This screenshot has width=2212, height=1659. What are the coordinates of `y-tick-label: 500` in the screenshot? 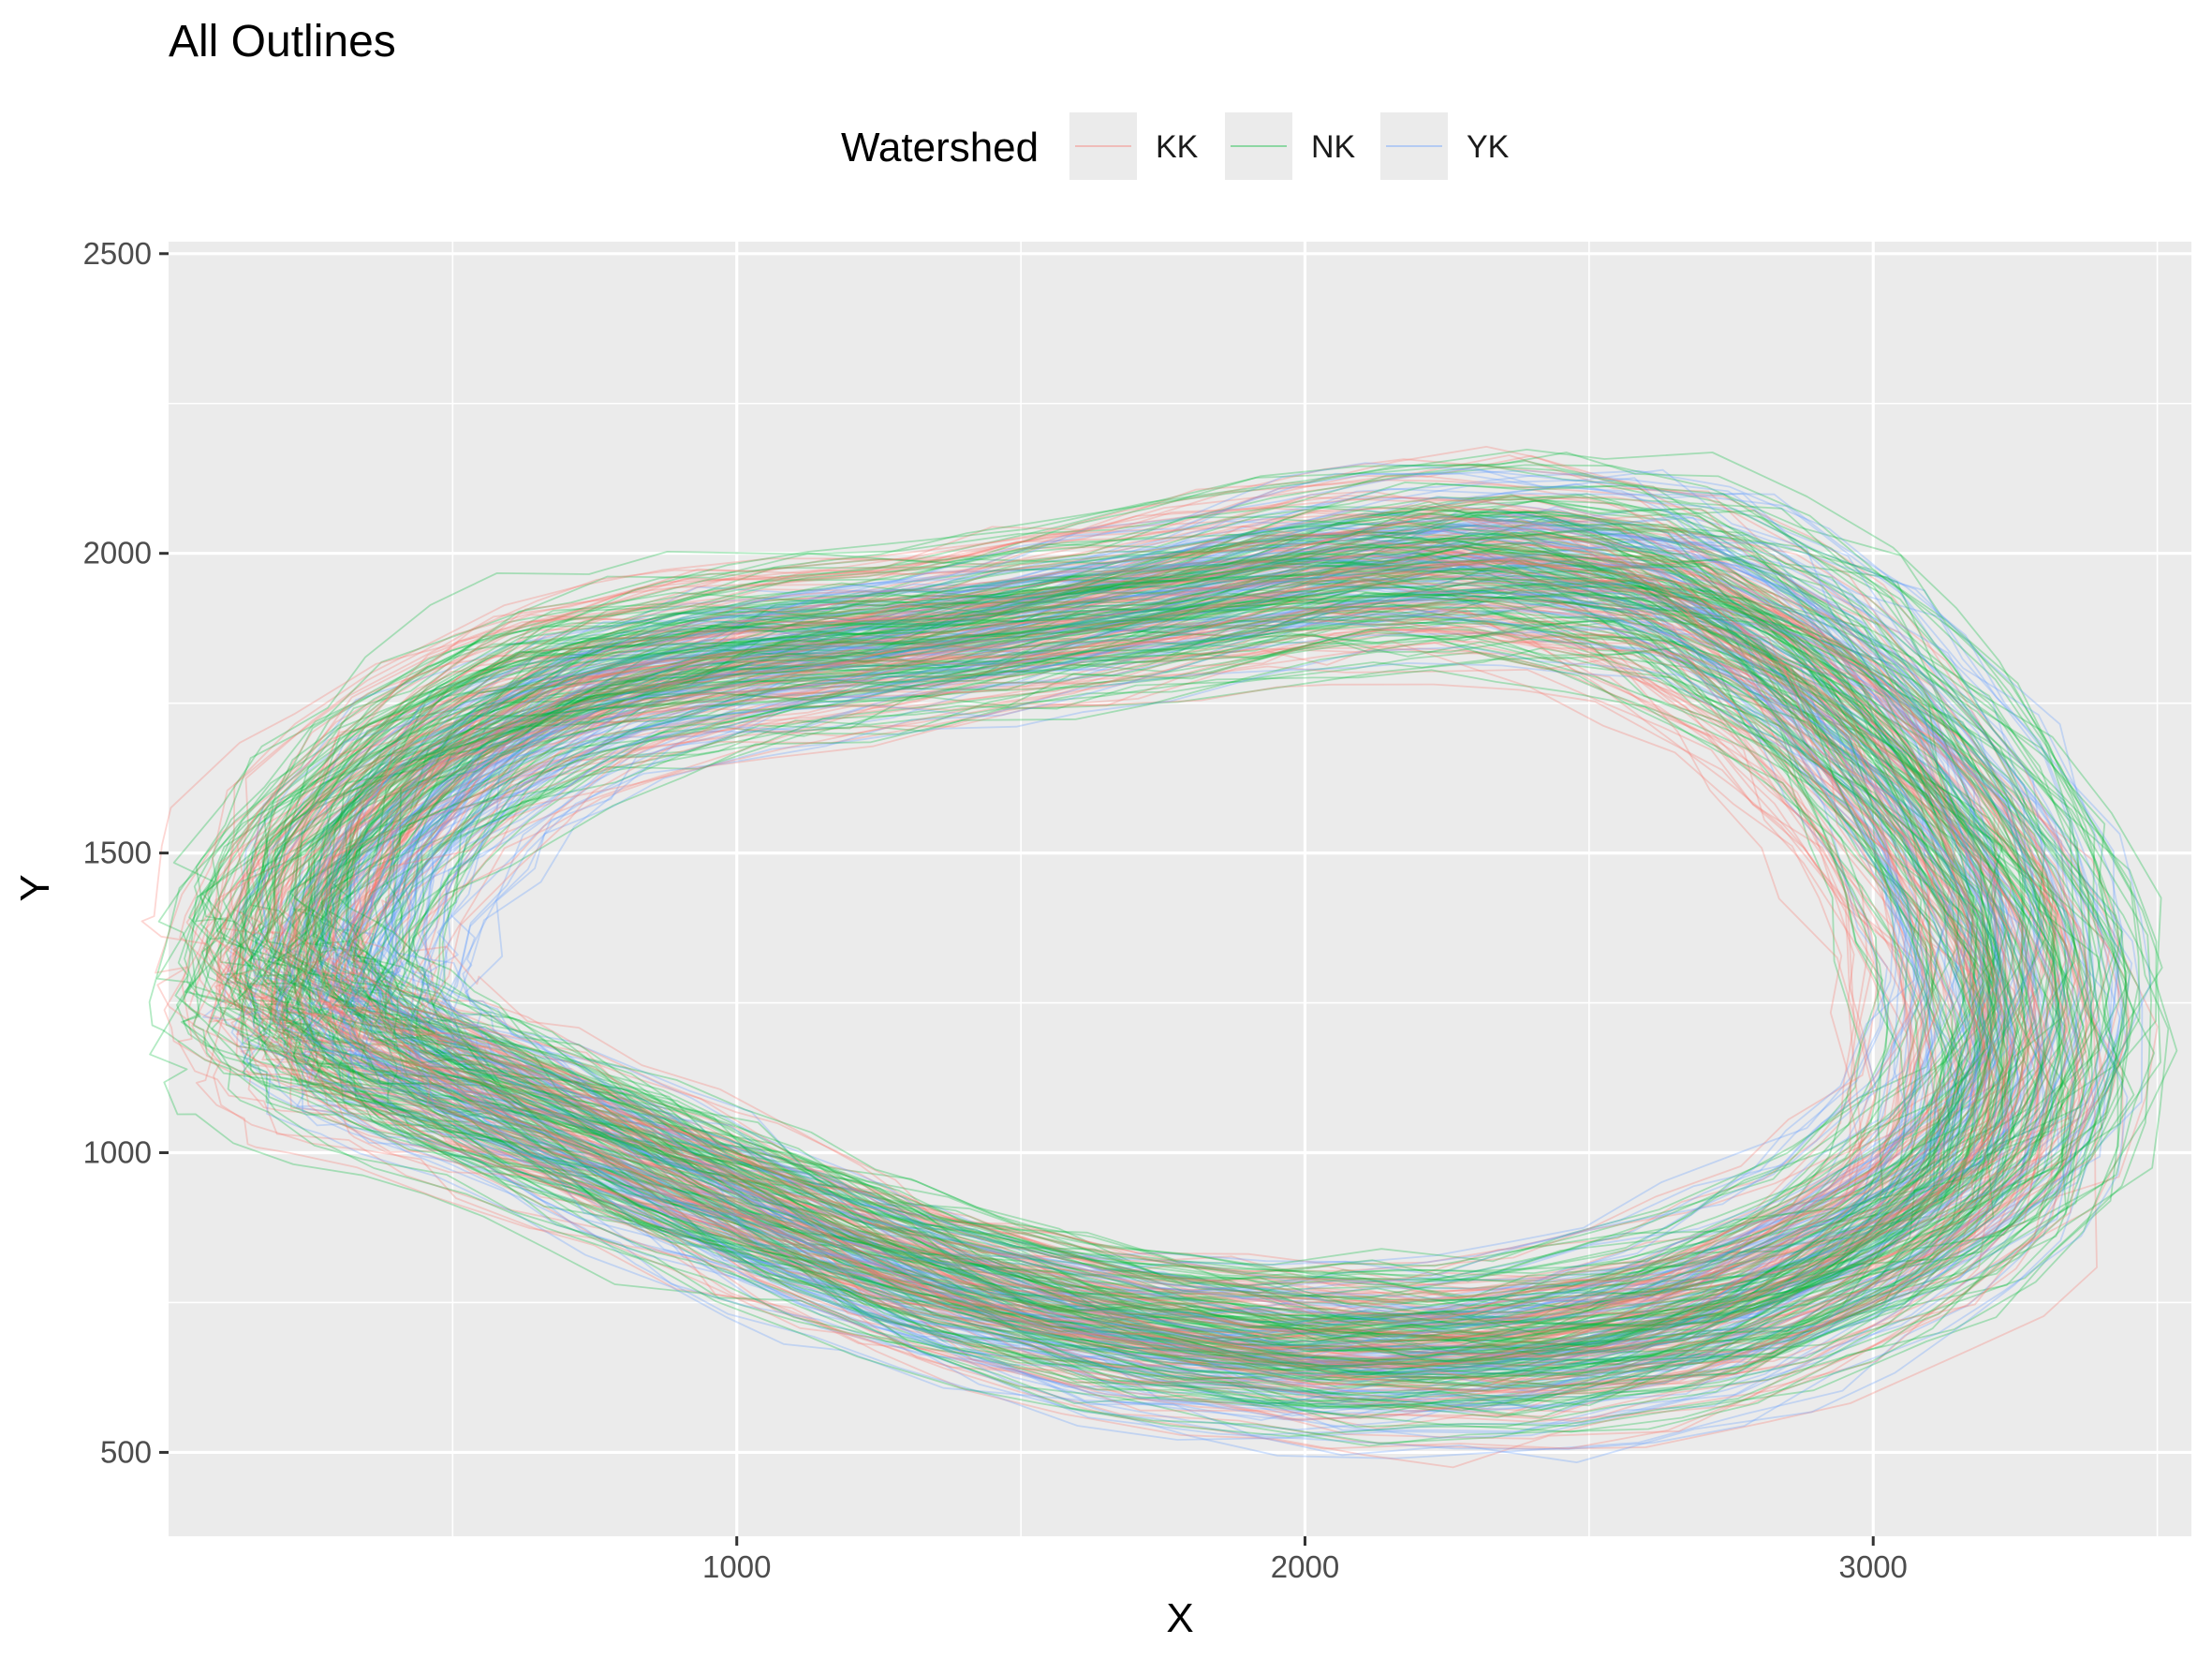 It's located at (126, 1452).